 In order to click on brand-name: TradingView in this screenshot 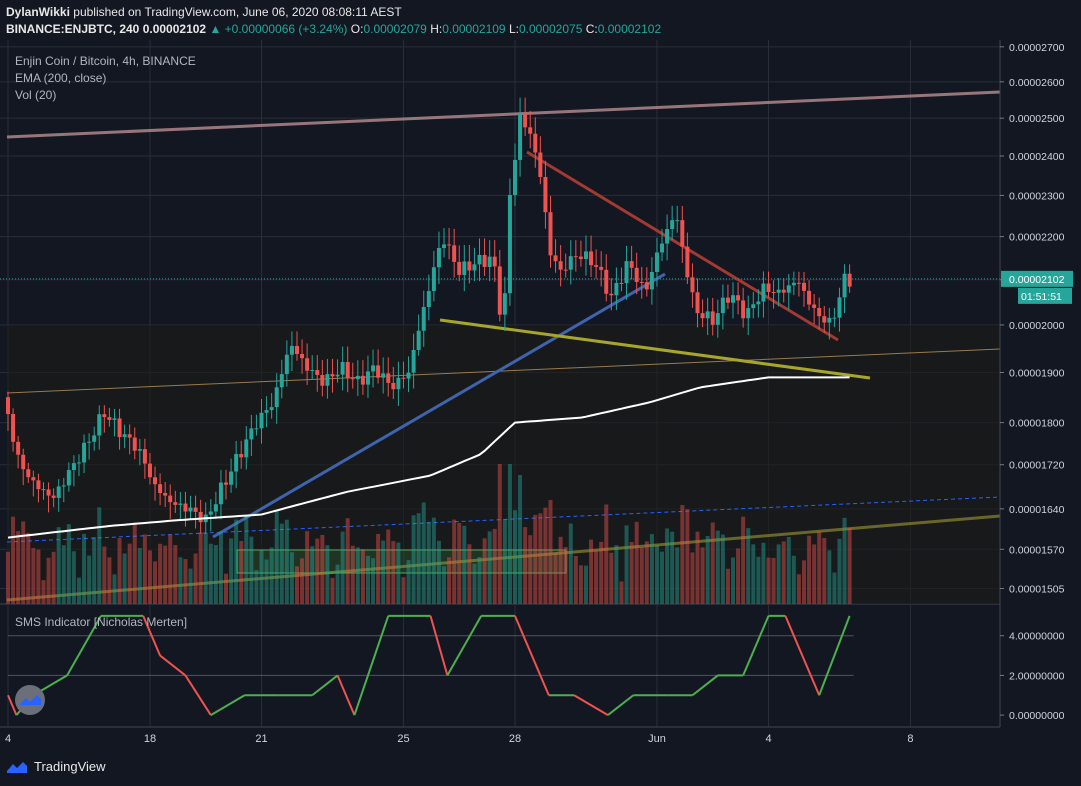, I will do `click(70, 766)`.